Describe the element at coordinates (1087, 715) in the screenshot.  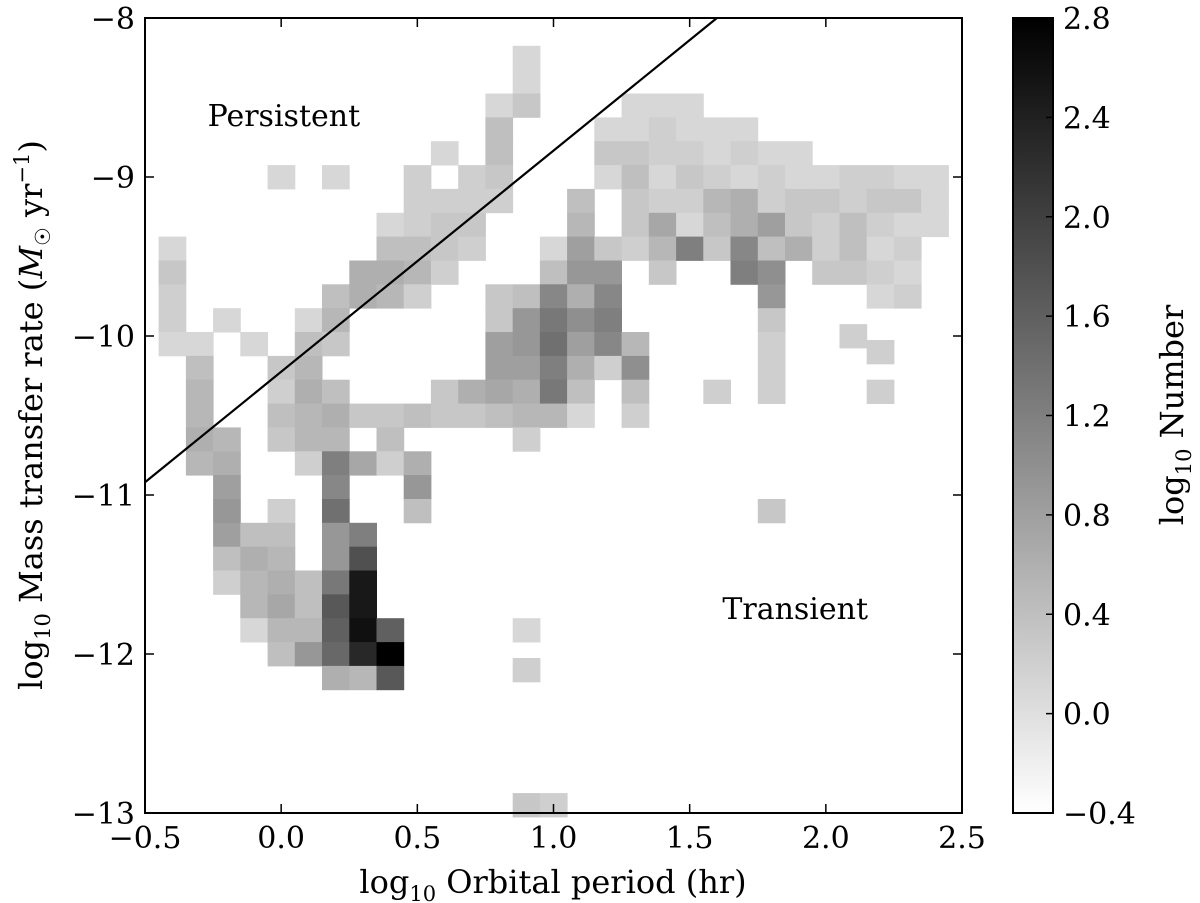
I see `colorbar-tick-label: 0.0` at that location.